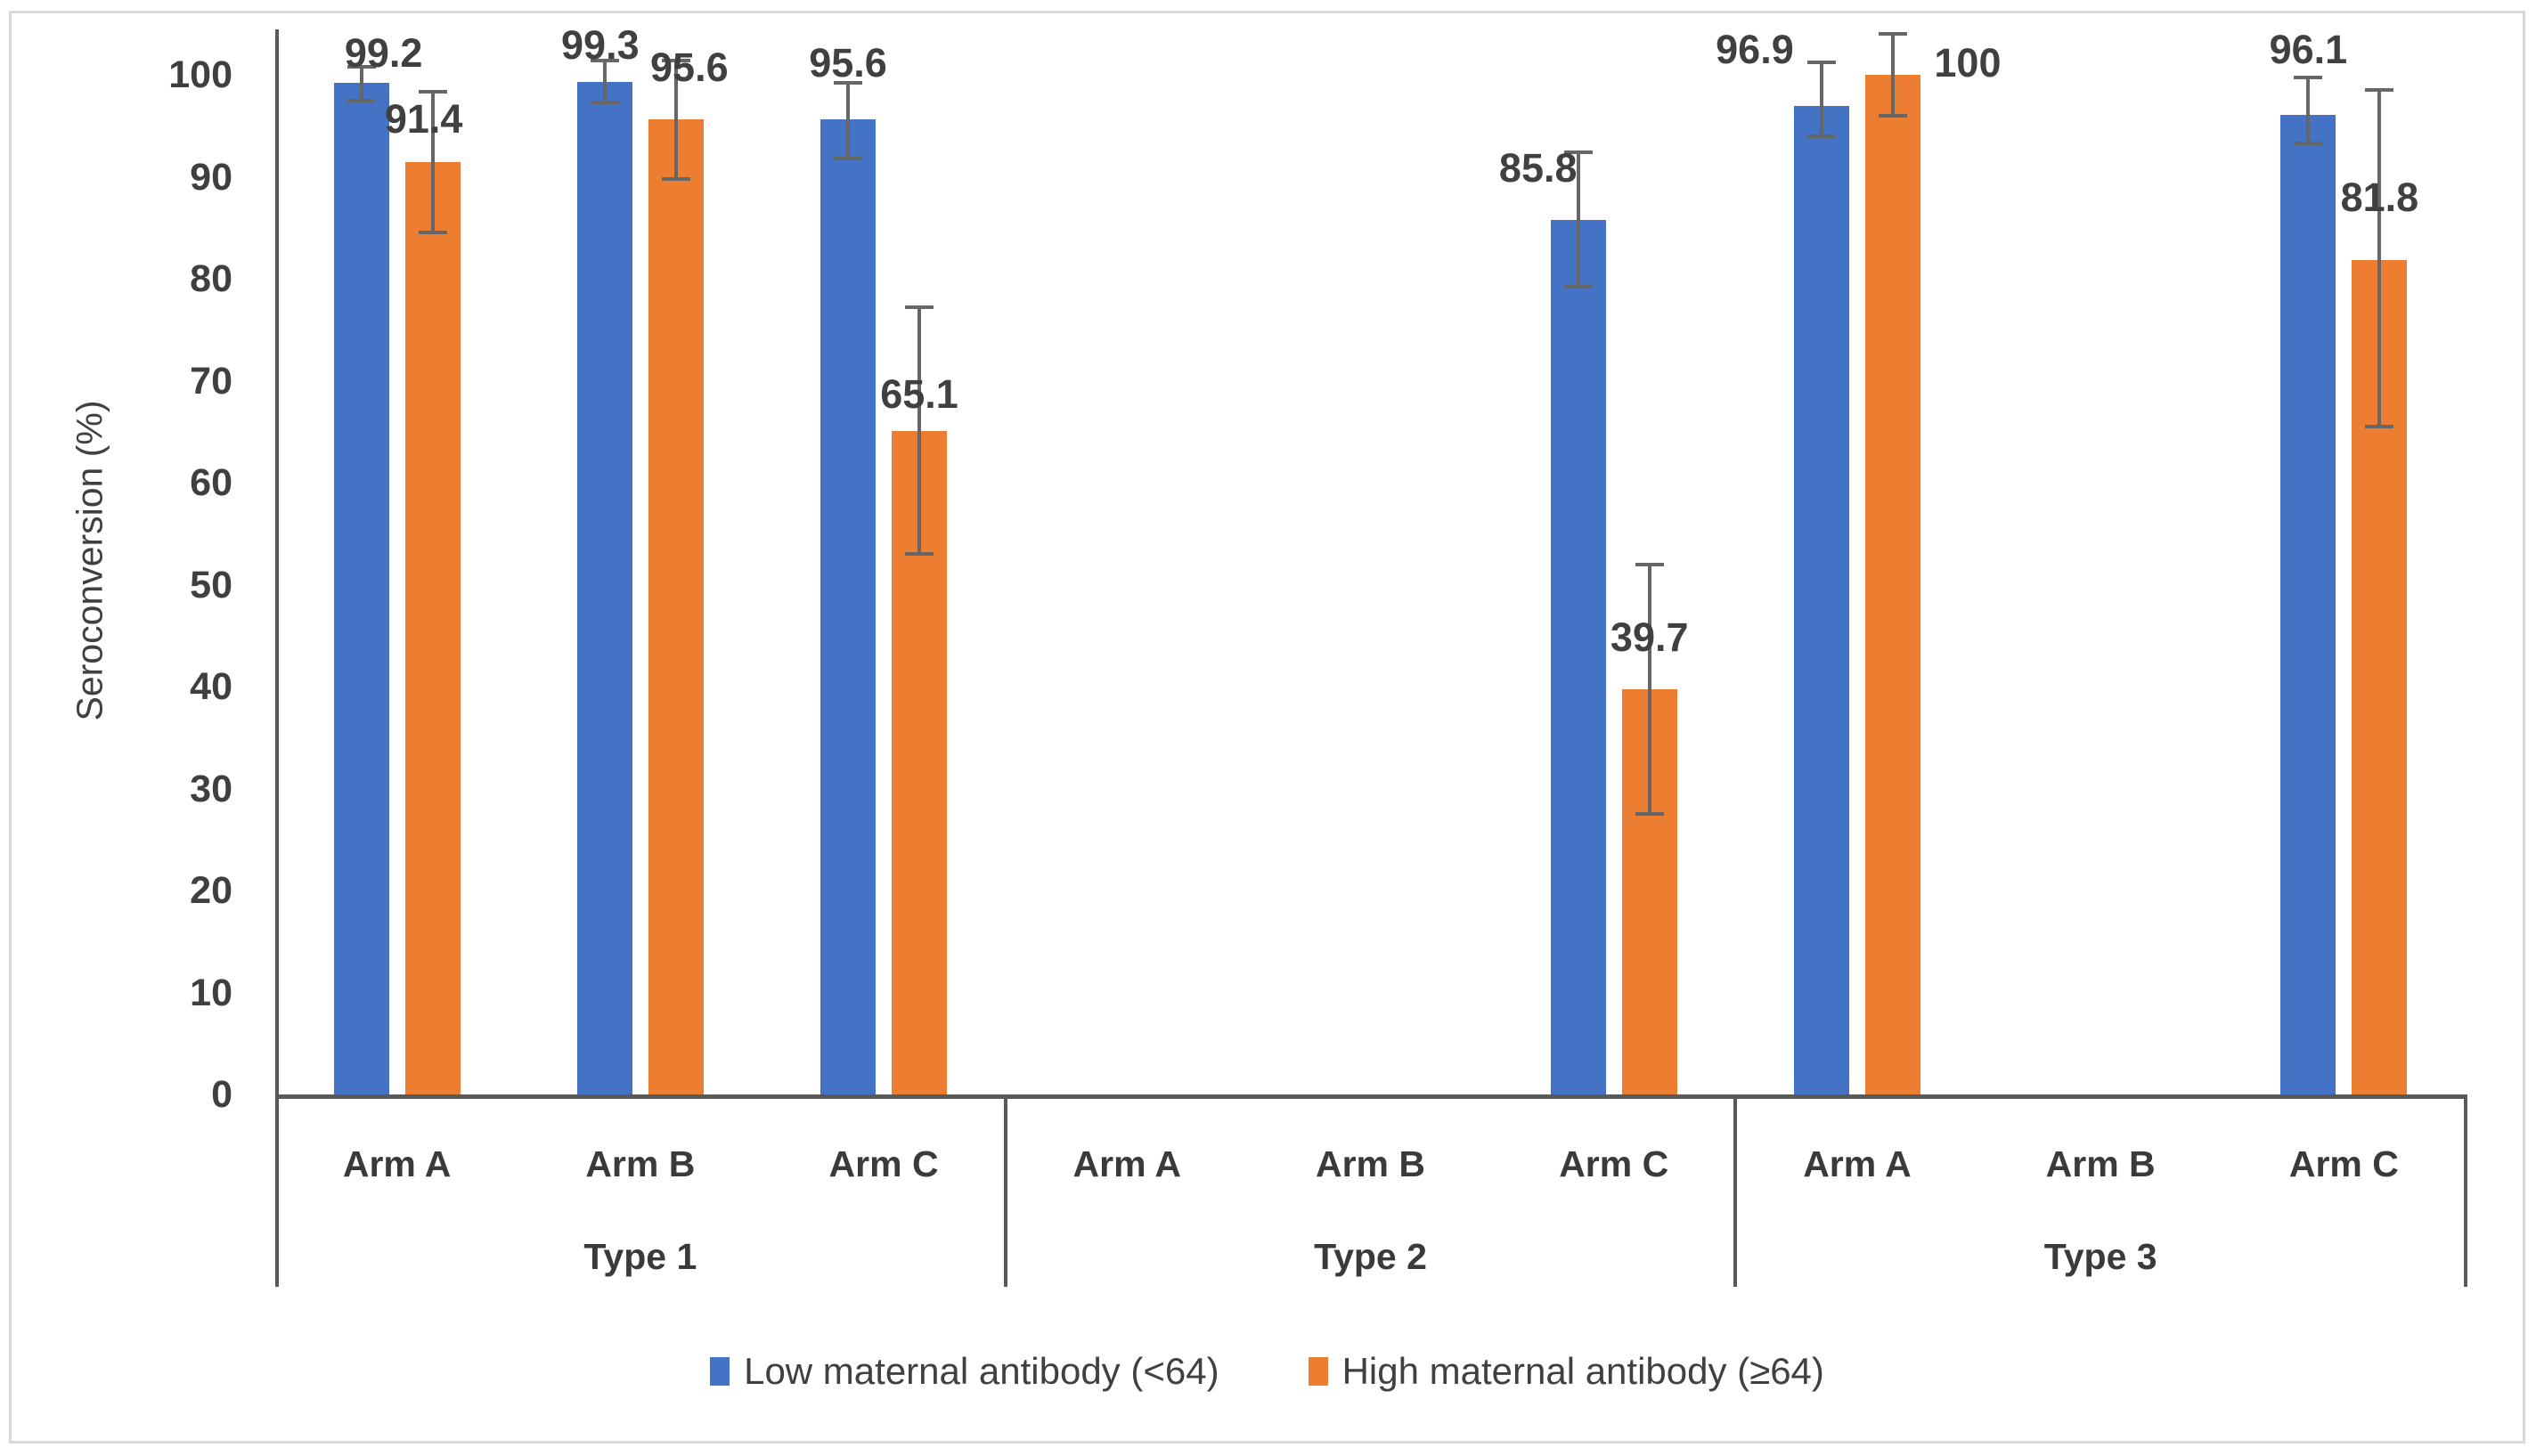 The image size is (2536, 1456). Describe the element at coordinates (361, 100) in the screenshot. I see `error-cap-bottom-low-type1-arma` at that location.